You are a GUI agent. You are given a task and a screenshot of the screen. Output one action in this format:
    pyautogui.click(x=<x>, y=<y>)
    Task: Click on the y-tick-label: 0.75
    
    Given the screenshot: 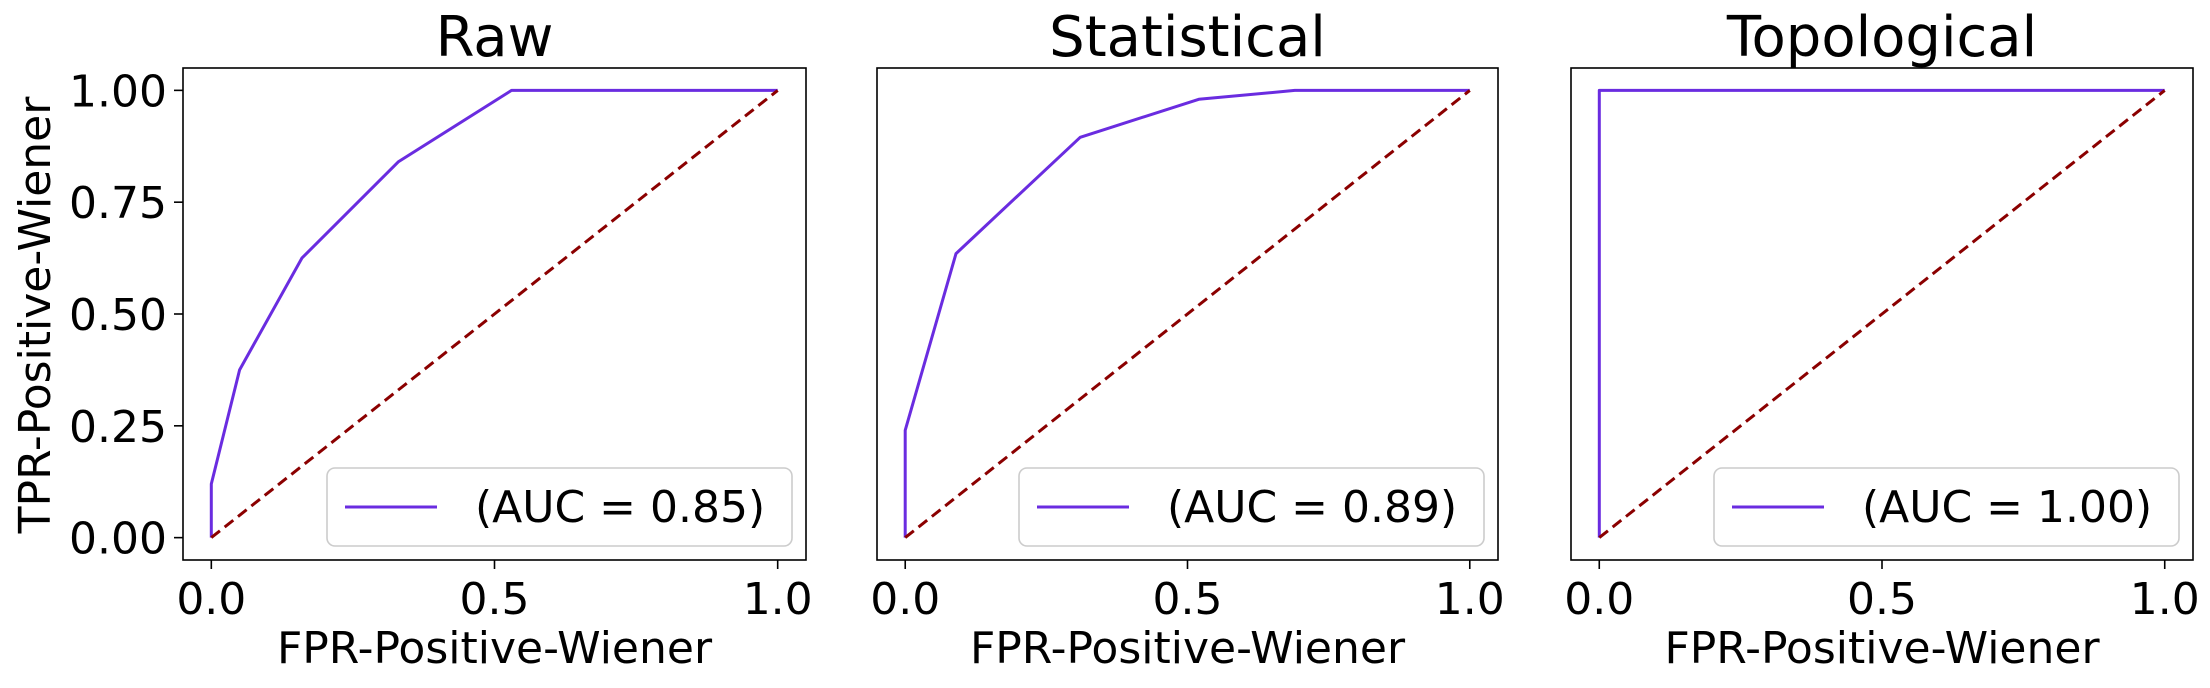 What is the action you would take?
    pyautogui.click(x=118, y=203)
    